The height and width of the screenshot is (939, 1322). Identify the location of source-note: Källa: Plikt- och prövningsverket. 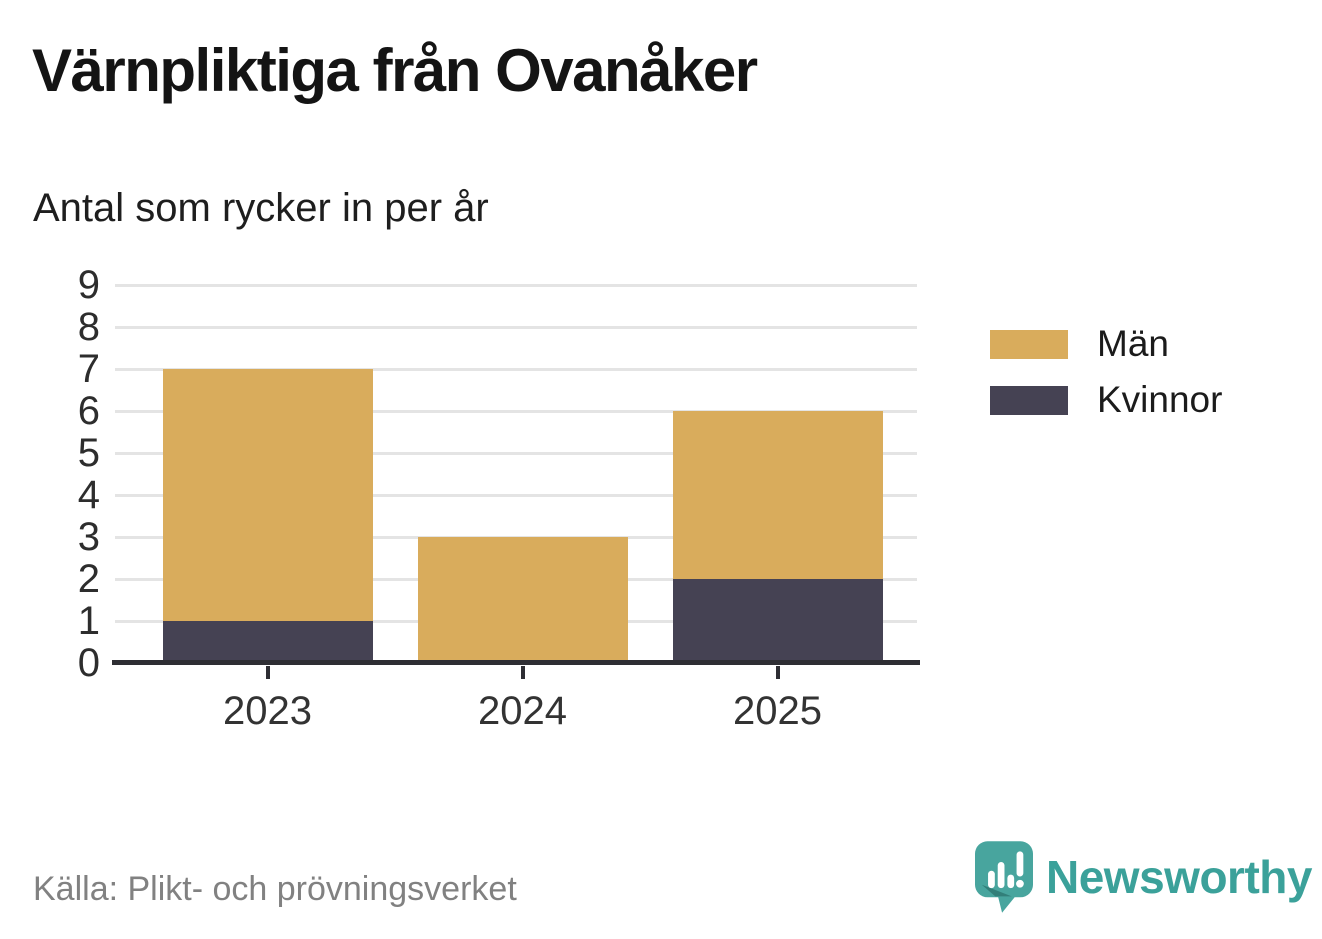
(275, 889).